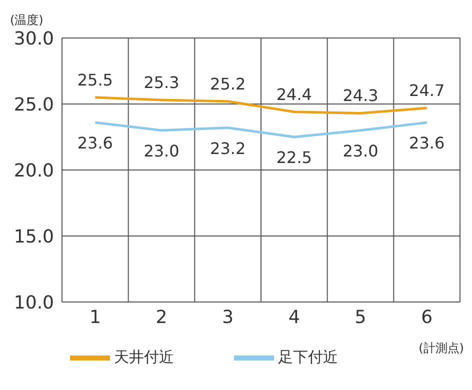  I want to click on x-tick-label: 2, so click(162, 317).